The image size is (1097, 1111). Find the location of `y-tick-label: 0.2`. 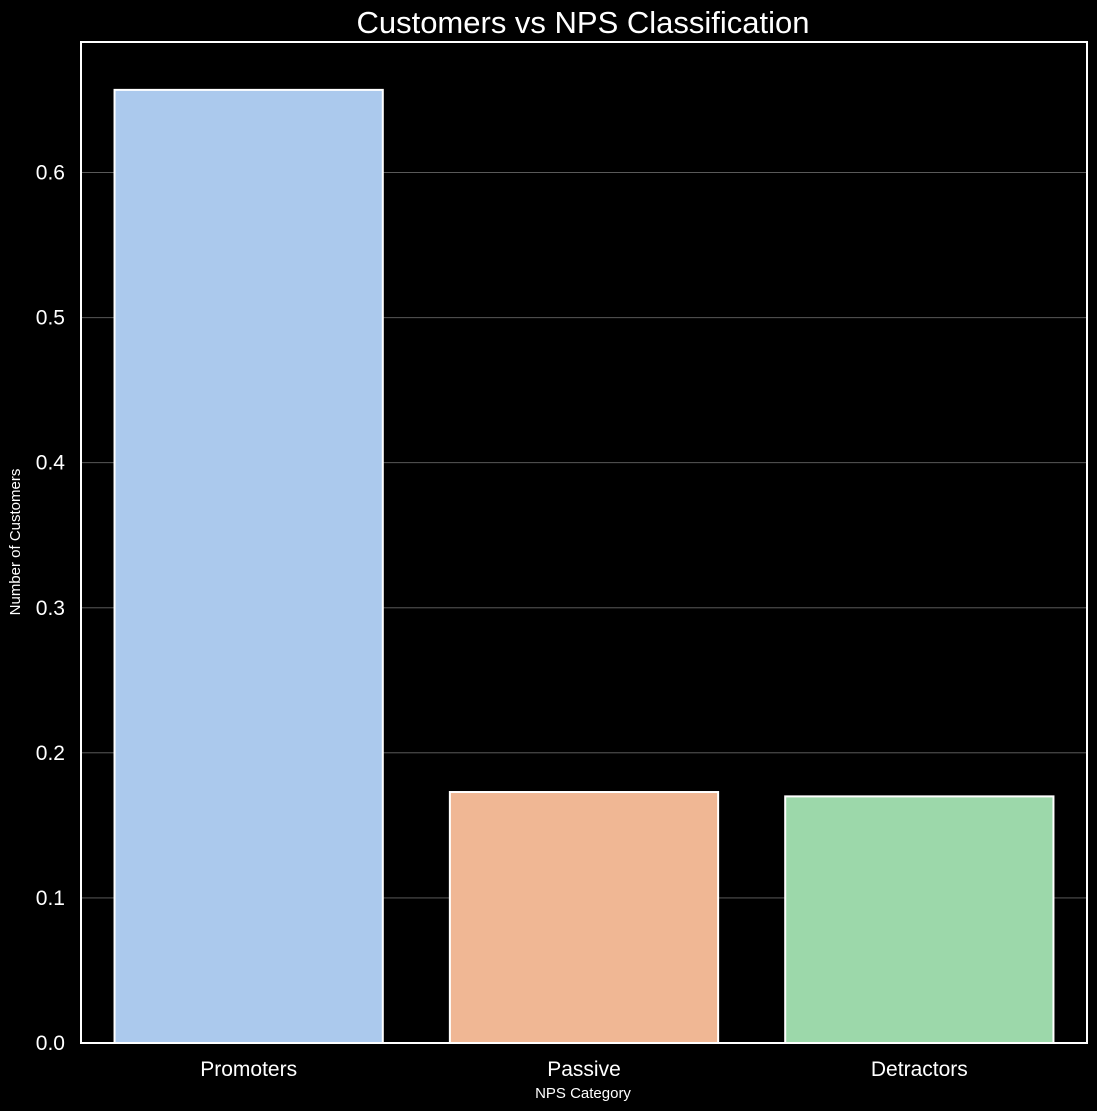

y-tick-label: 0.2 is located at coordinates (50, 753).